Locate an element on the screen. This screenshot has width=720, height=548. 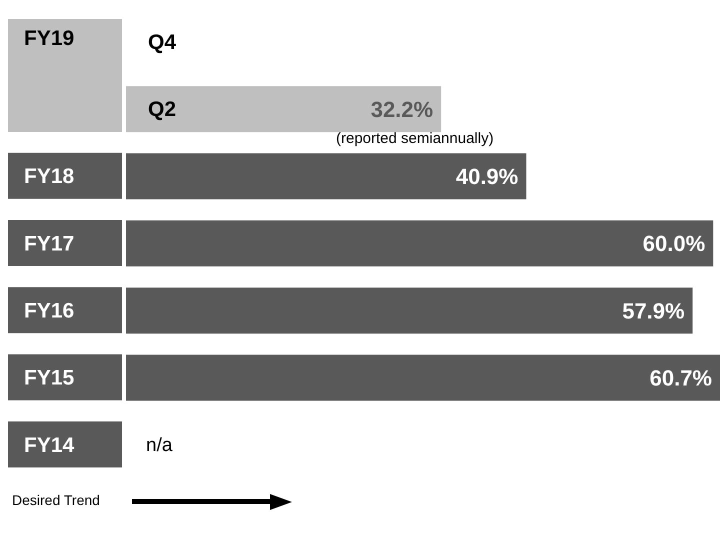
annotation: (reported semiannually) is located at coordinates (415, 138).